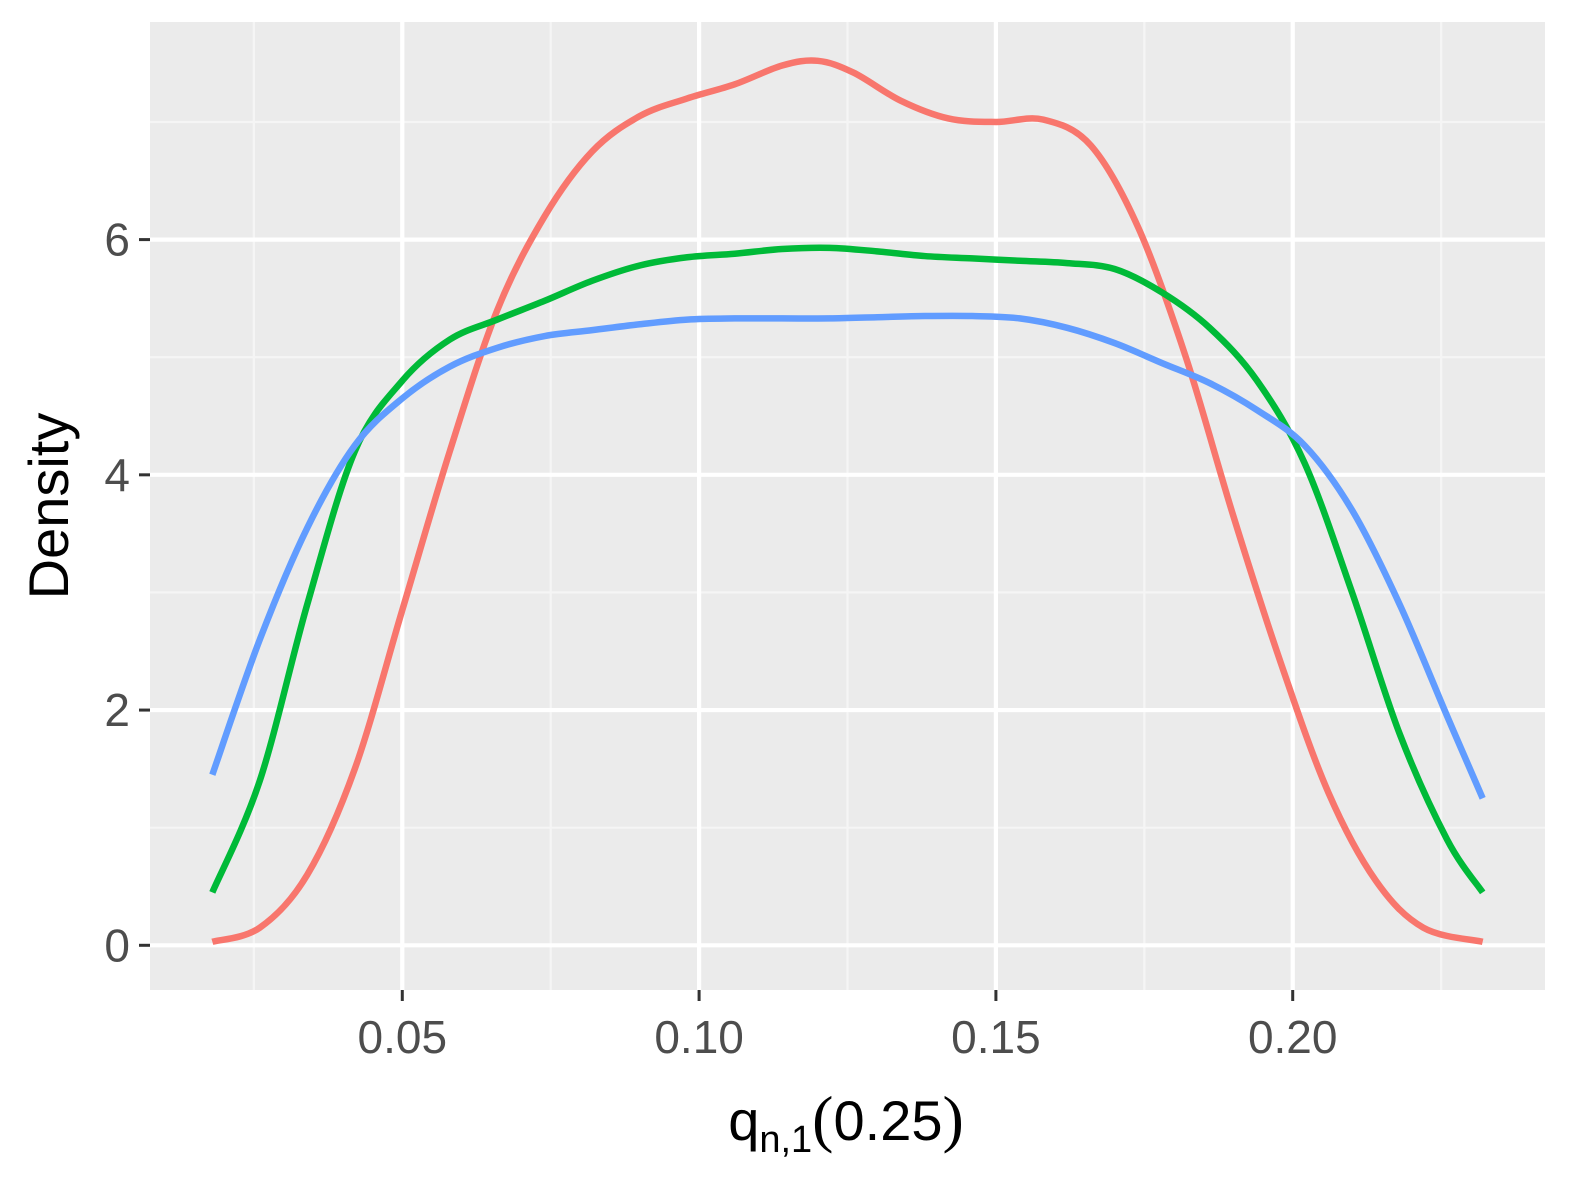 The height and width of the screenshot is (1200, 1575). Describe the element at coordinates (996, 1037) in the screenshot. I see `x-tick-label: 0.15` at that location.